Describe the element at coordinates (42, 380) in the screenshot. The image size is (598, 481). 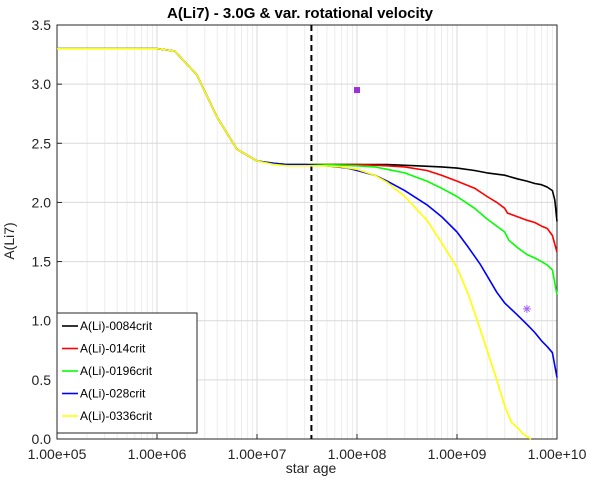
I see `y-tick-label: 0.5` at that location.